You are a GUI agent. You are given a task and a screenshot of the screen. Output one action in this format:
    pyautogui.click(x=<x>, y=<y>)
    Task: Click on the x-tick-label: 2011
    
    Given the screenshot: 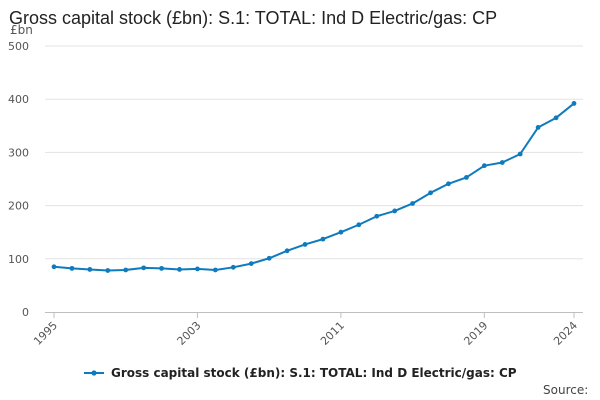 What is the action you would take?
    pyautogui.click(x=332, y=333)
    